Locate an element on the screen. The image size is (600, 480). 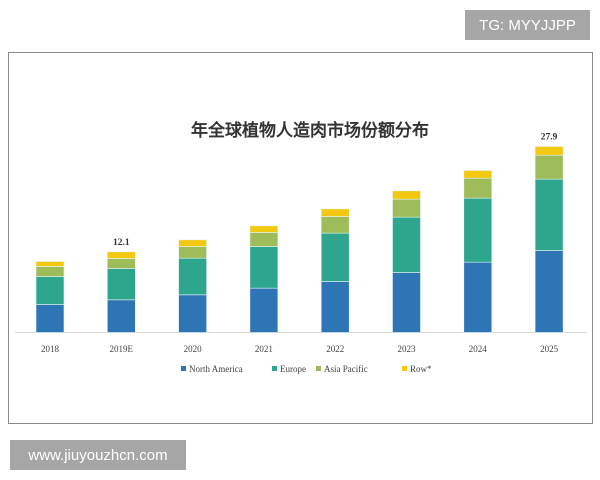
bar-europe-2020 is located at coordinates (192, 276).